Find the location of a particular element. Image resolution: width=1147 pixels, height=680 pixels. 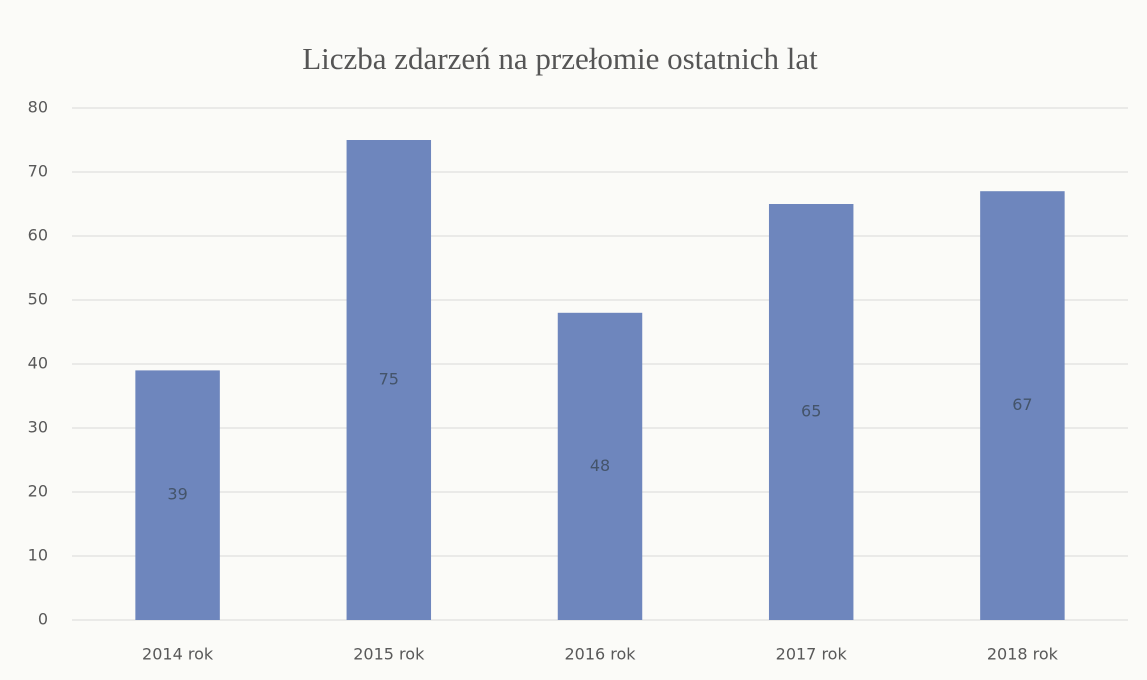

data-label: 65 is located at coordinates (811, 411).